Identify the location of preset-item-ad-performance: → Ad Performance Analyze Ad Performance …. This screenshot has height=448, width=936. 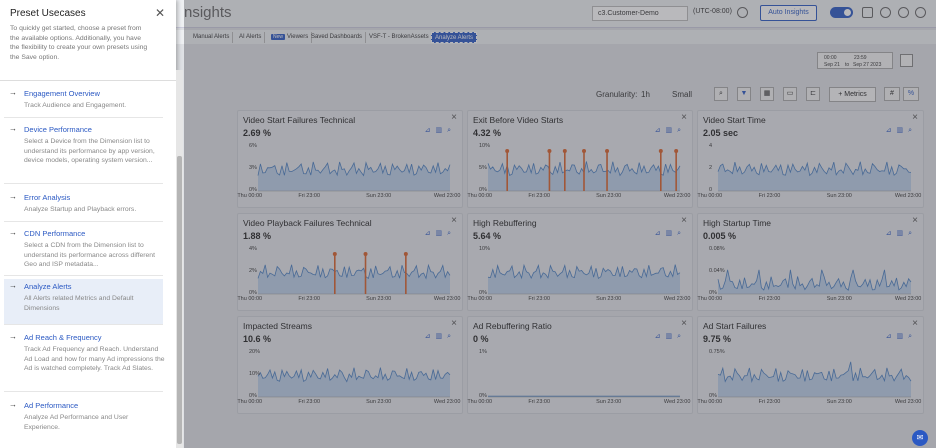
(83, 416).